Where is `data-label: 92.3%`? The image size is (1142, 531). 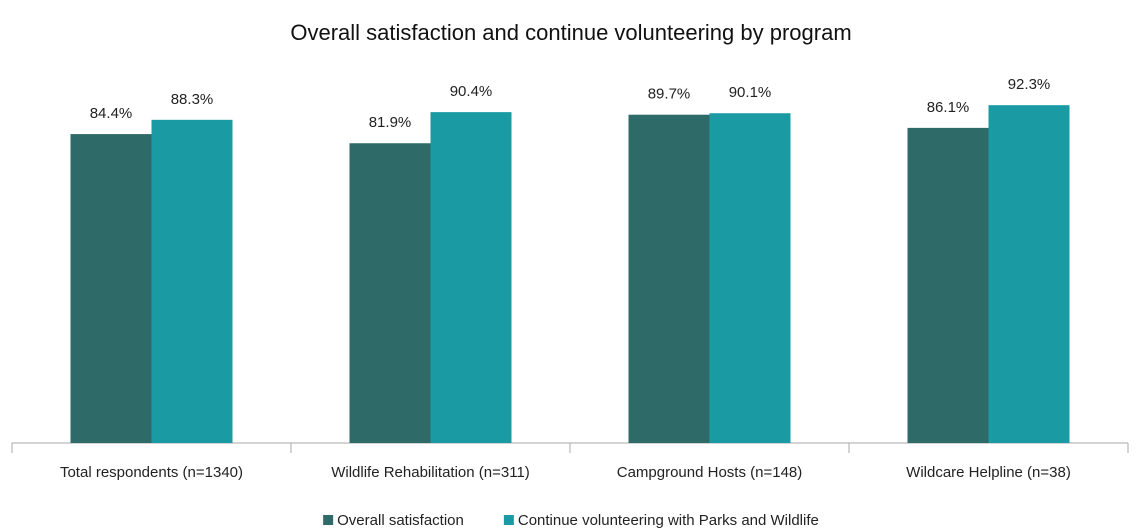 data-label: 92.3% is located at coordinates (1029, 84).